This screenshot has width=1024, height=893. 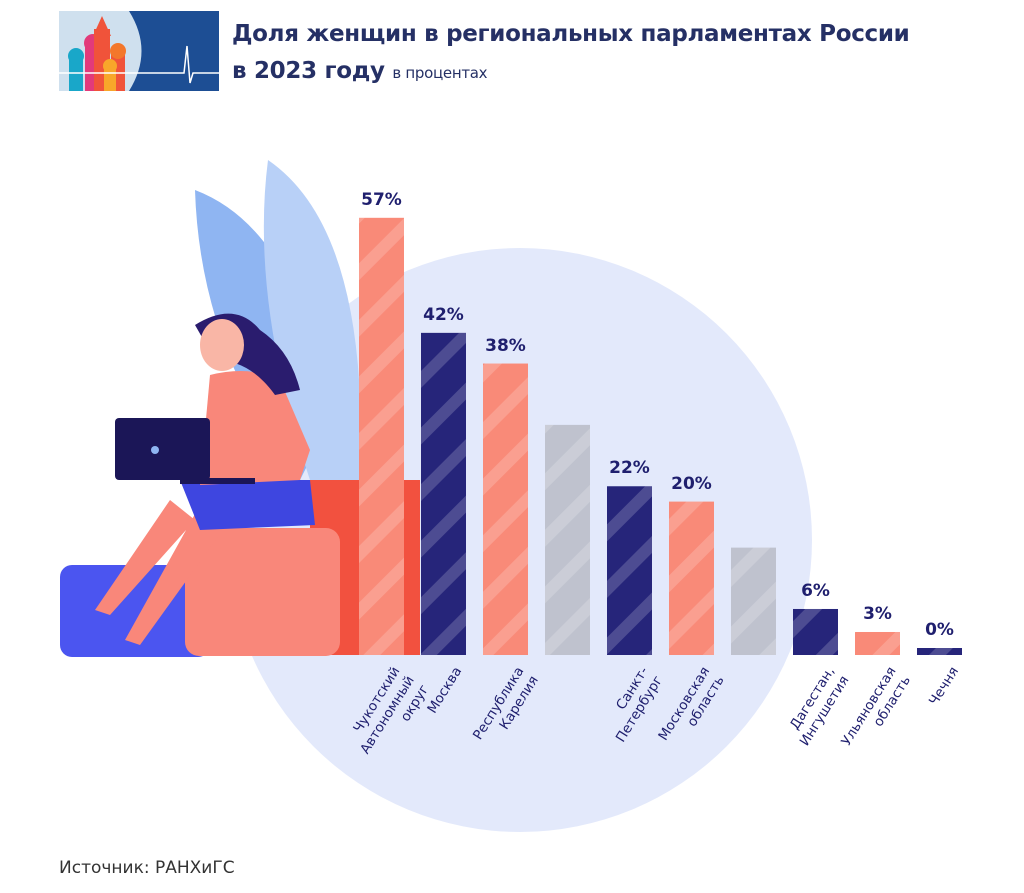 What do you see at coordinates (381, 199) in the screenshot?
I see `value-label: 57%` at bounding box center [381, 199].